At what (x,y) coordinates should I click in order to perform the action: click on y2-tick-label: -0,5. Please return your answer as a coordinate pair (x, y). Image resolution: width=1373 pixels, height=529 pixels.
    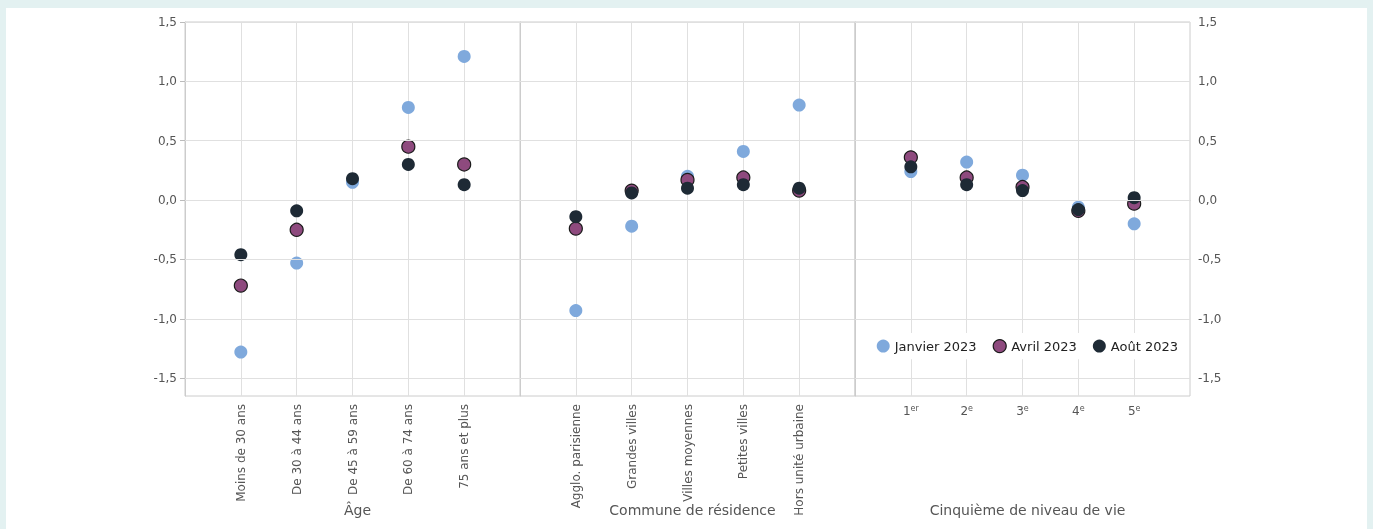
    Looking at the image, I should click on (1210, 259).